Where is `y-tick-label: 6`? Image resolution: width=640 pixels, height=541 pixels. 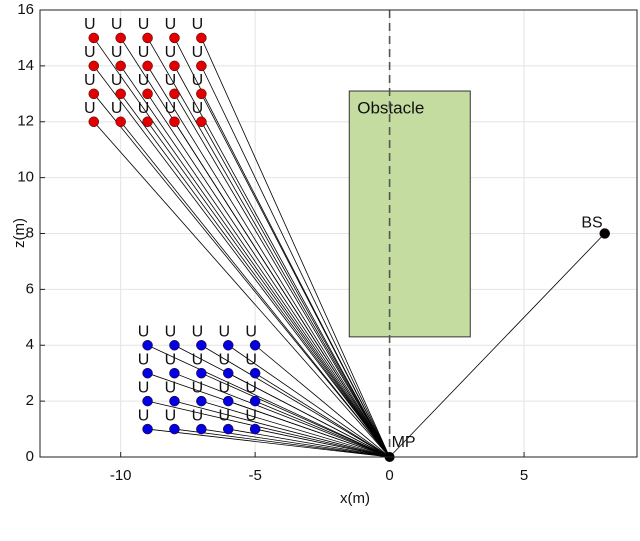
y-tick-label: 6 is located at coordinates (30, 288).